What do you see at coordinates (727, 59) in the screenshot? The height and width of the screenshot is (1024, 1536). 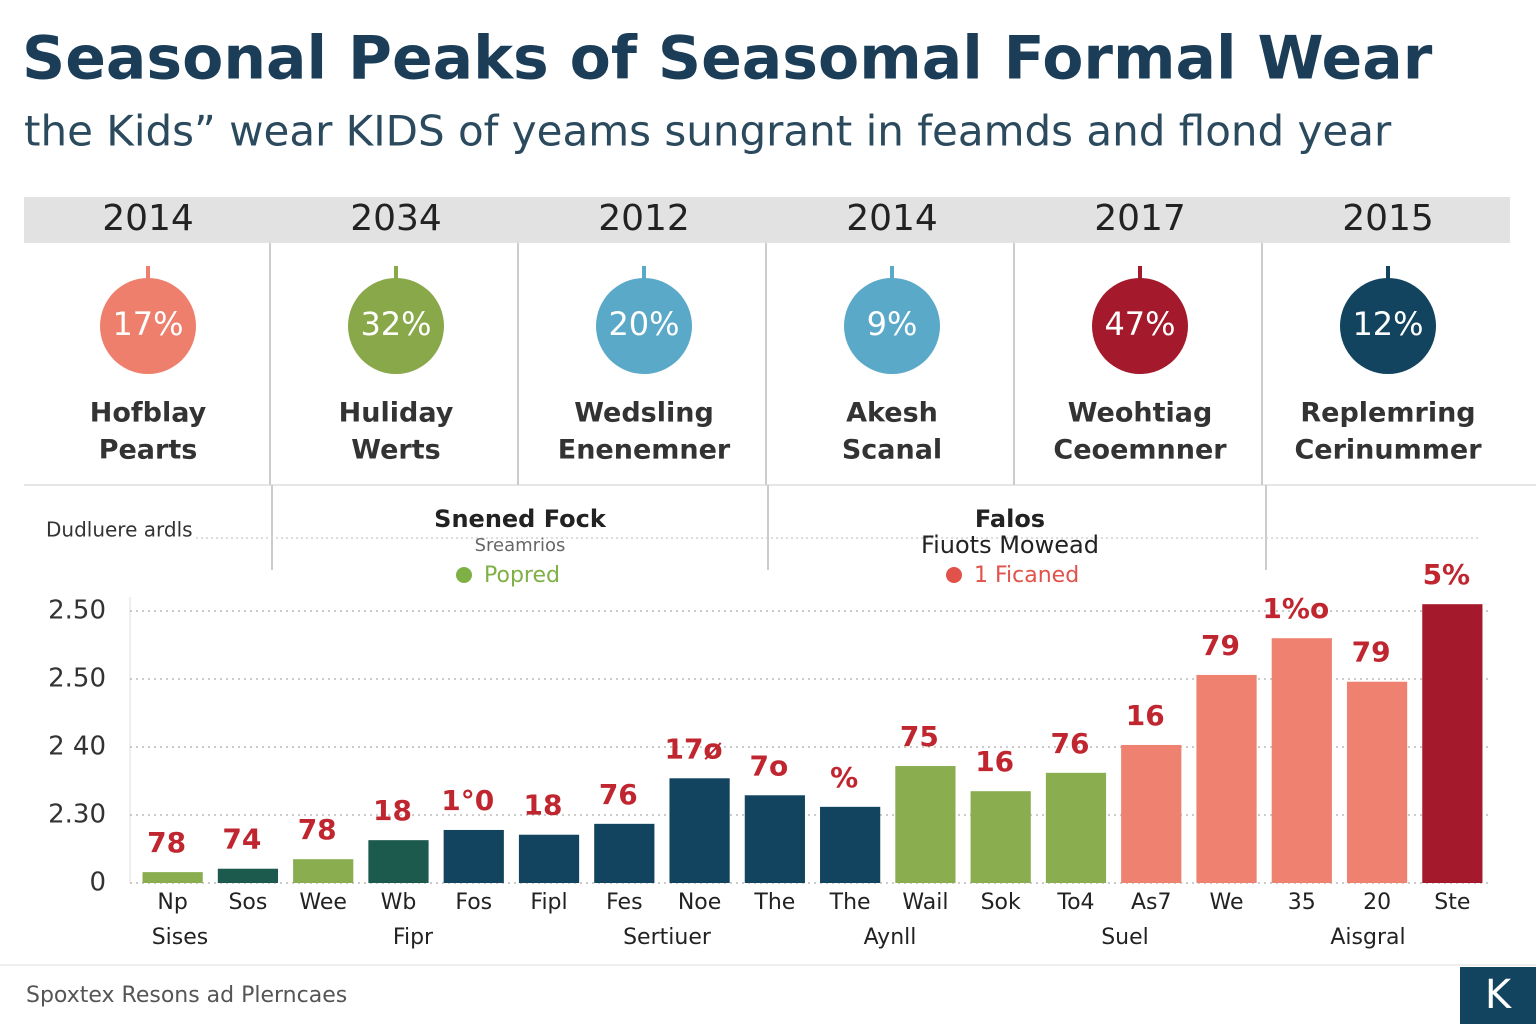 I see `title: Seasonal Peaks of Seasomal Formal Wear` at bounding box center [727, 59].